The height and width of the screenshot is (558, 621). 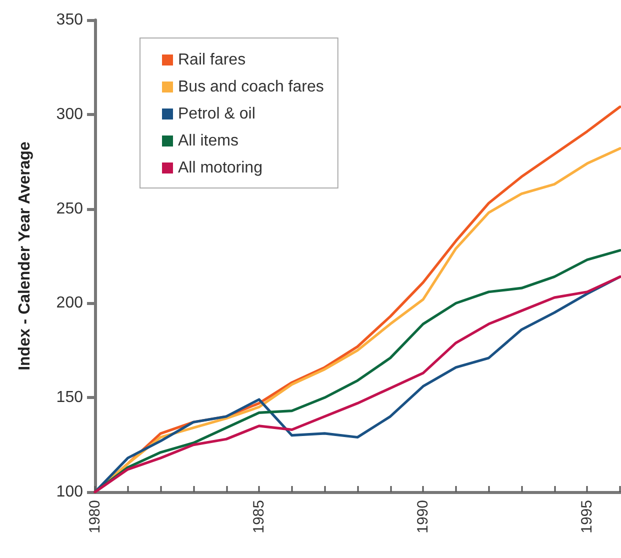 I want to click on legend-label: Bus and coach fares, so click(x=251, y=87).